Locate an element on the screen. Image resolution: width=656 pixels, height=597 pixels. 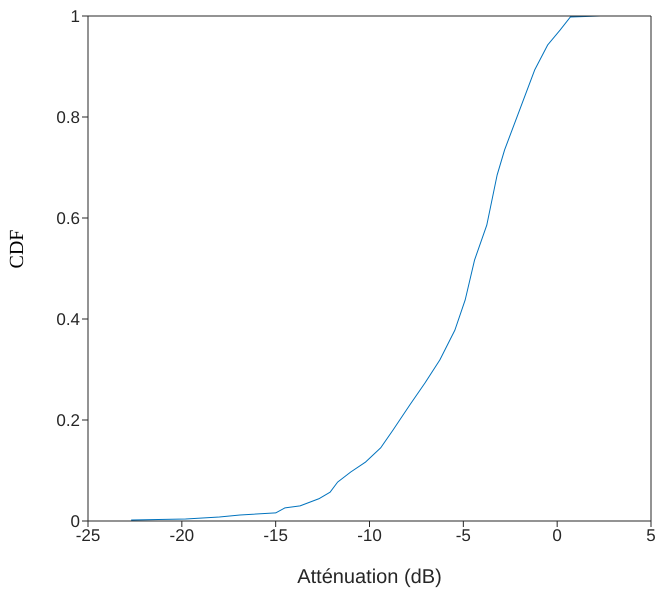
x-tick-label: -15 is located at coordinates (275, 536).